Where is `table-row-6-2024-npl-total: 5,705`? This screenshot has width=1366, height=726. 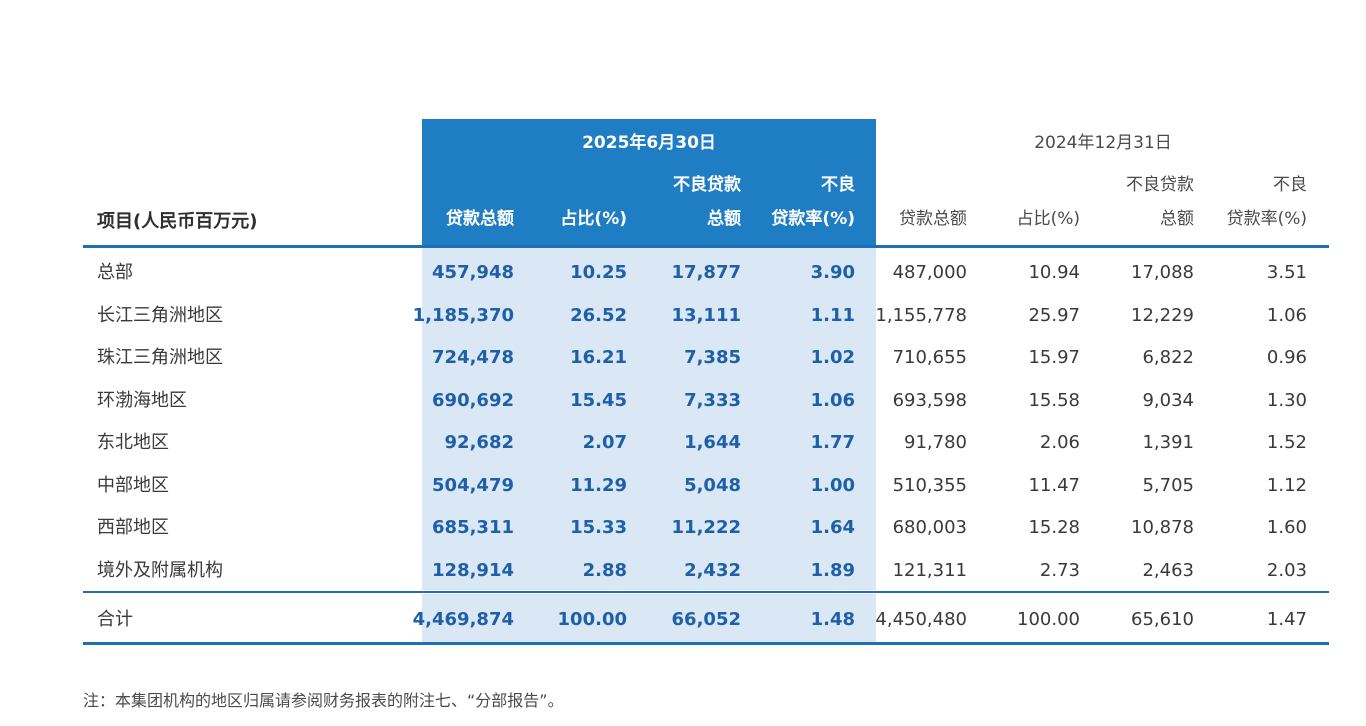 table-row-6-2024-npl-total: 5,705 is located at coordinates (1168, 485).